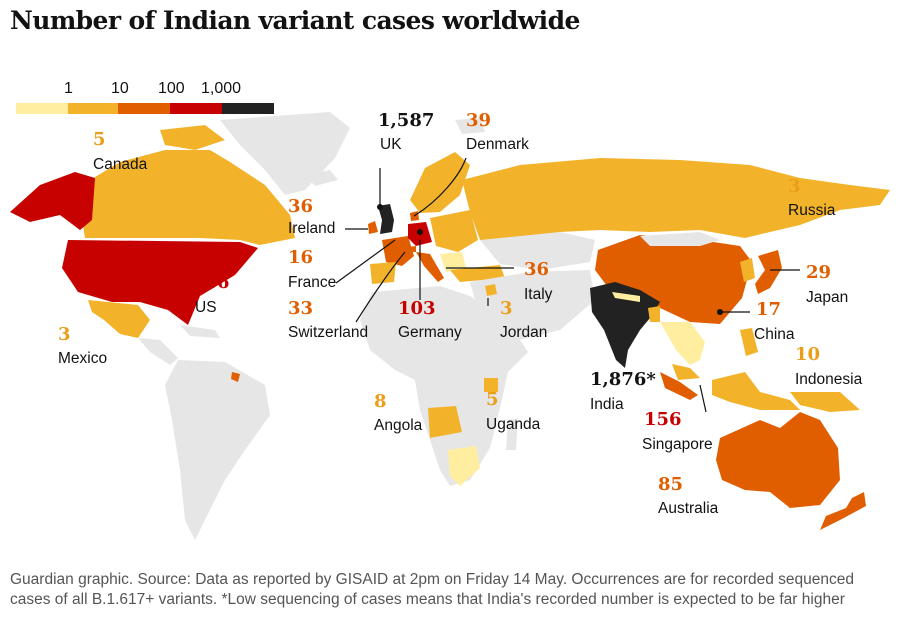  What do you see at coordinates (120, 164) in the screenshot?
I see `label-canada: Canada` at bounding box center [120, 164].